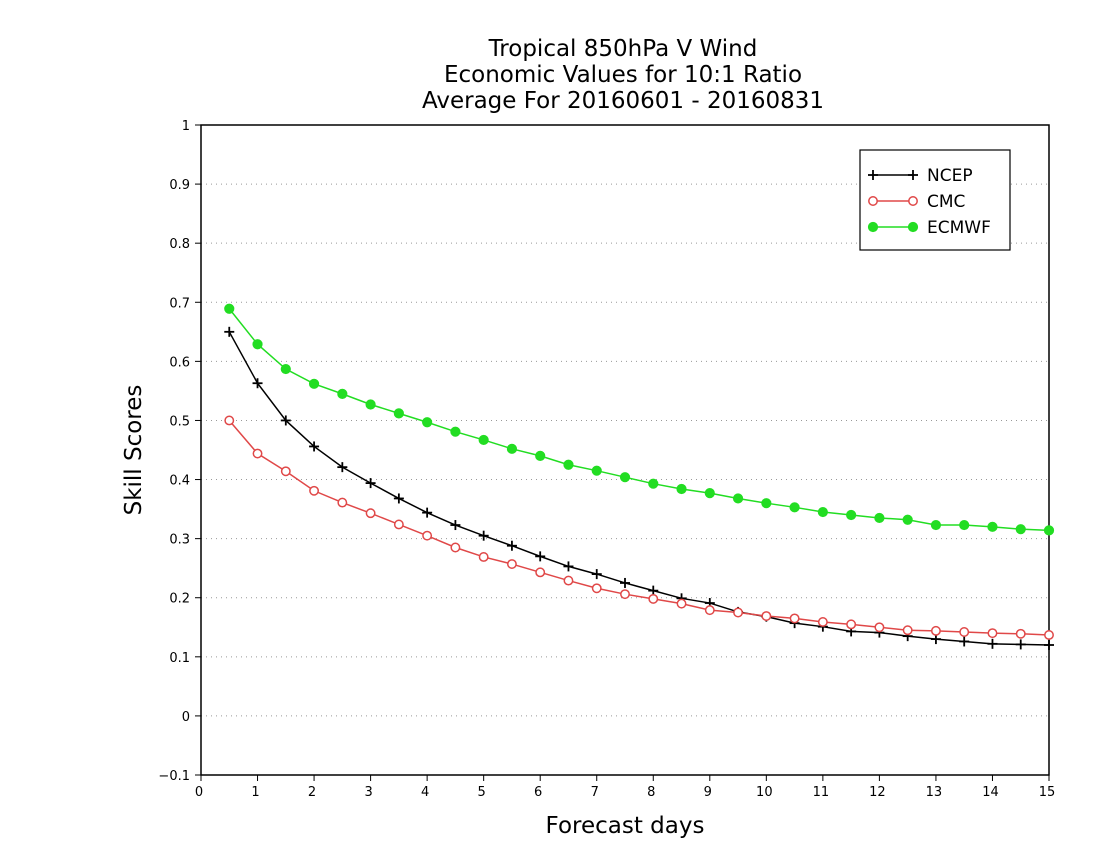  What do you see at coordinates (950, 176) in the screenshot?
I see `legend-label-ncep: NCEP` at bounding box center [950, 176].